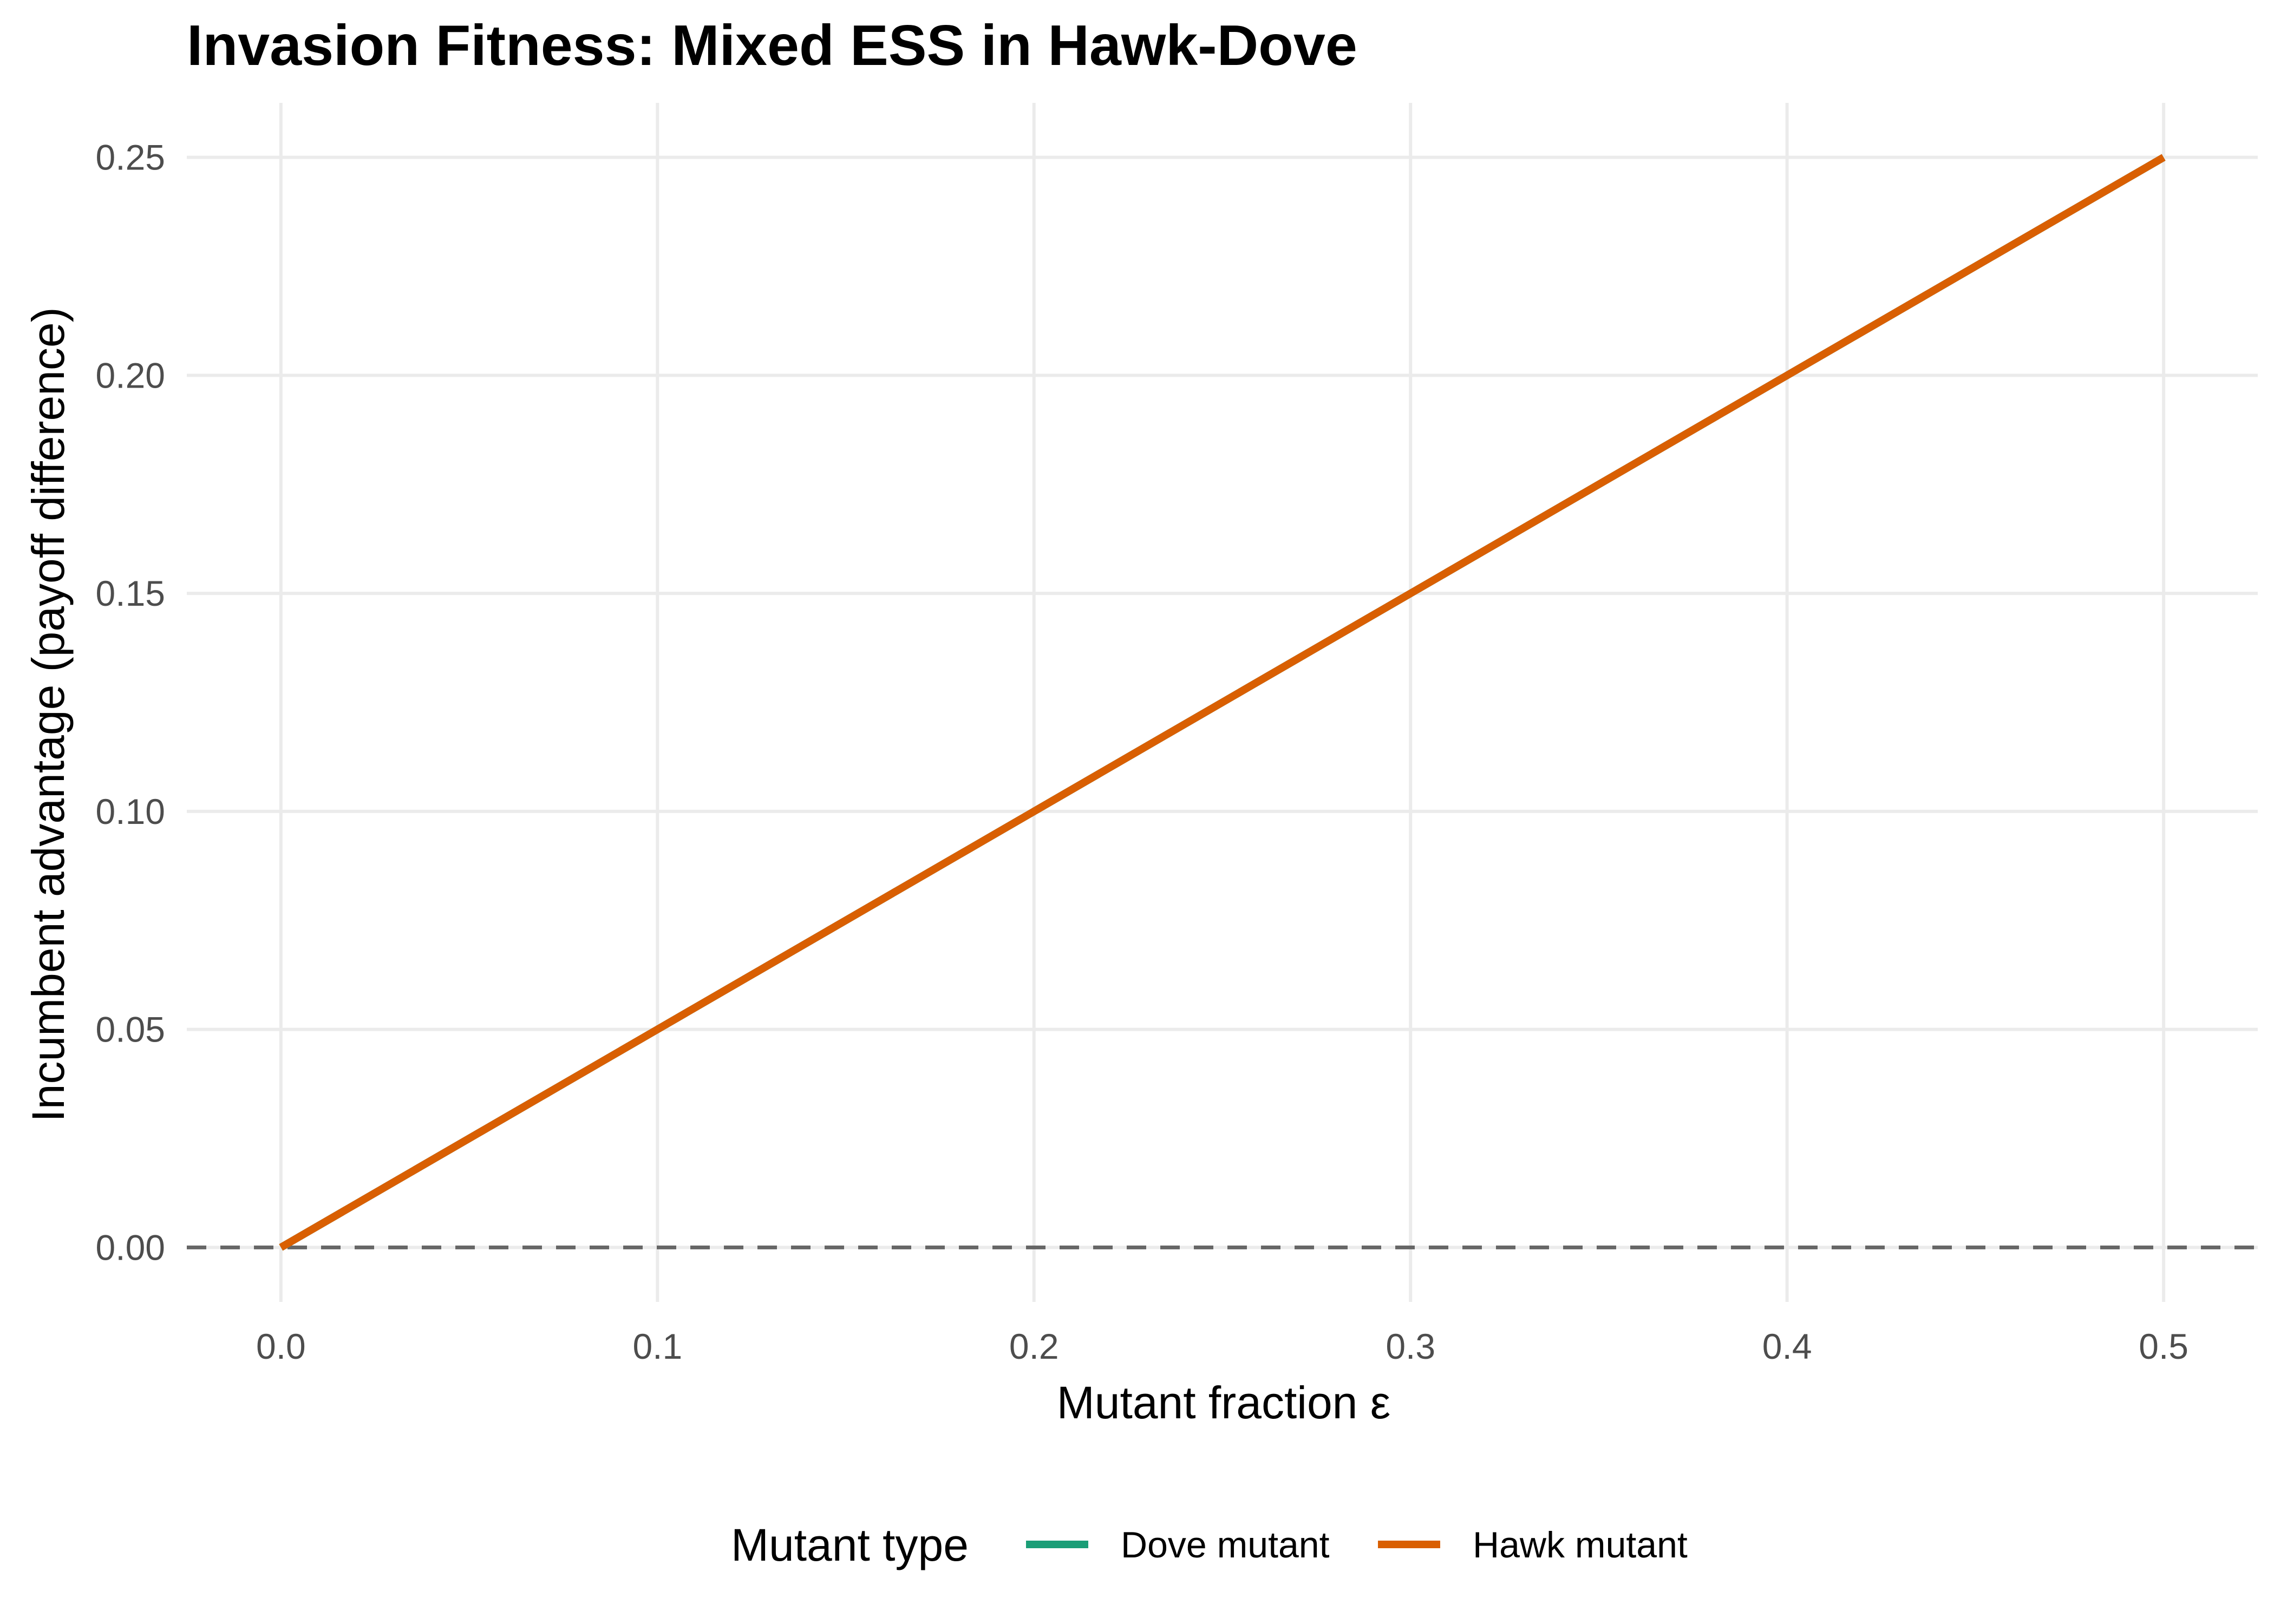  I want to click on y-tick-label: 0.25, so click(131, 157).